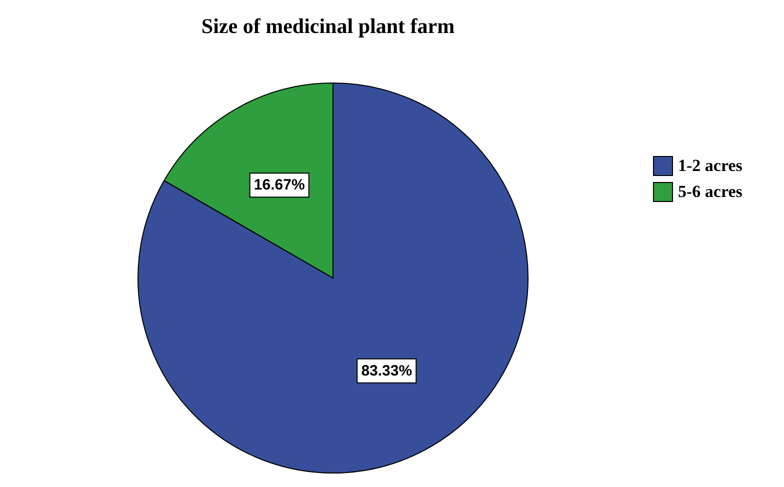  What do you see at coordinates (710, 166) in the screenshot?
I see `legend-label: 1-2 acres` at bounding box center [710, 166].